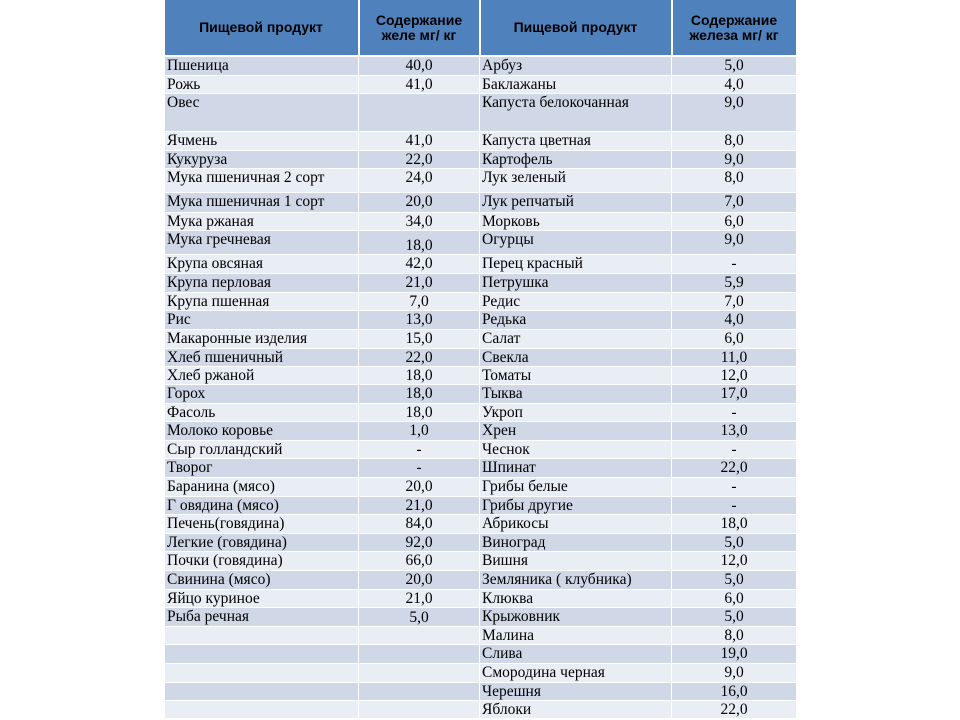 The image size is (960, 720). I want to click on iron-value-vegetable: 5,9, so click(734, 282).